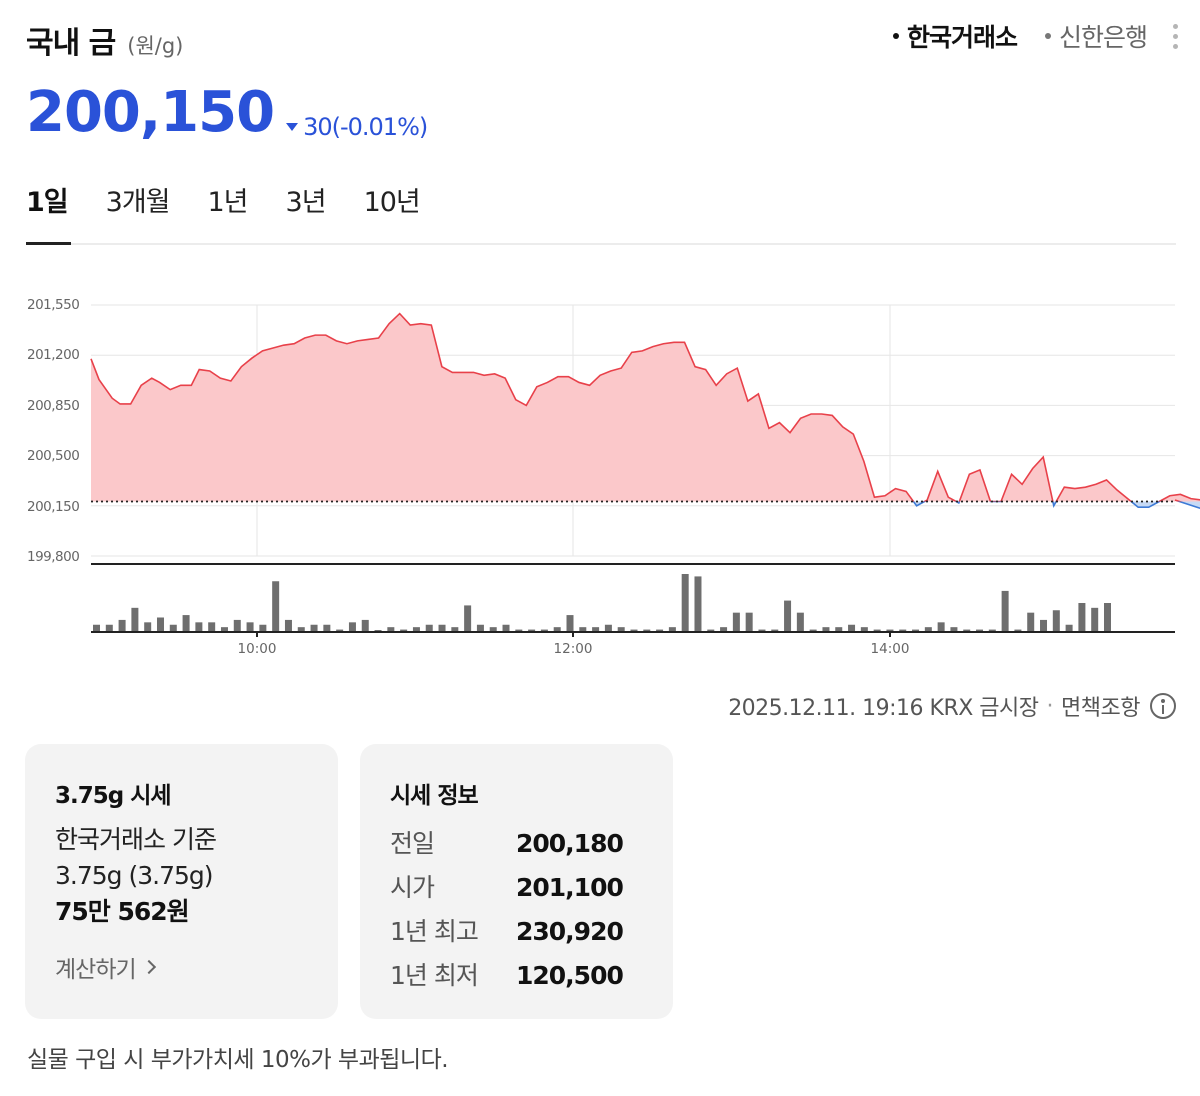  Describe the element at coordinates (53, 305) in the screenshot. I see `y-tick-label: 201,550` at that location.